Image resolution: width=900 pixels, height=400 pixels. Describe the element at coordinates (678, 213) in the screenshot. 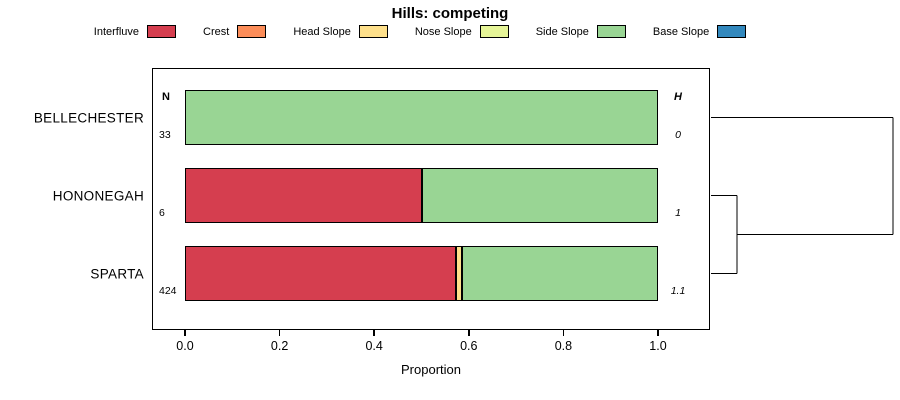

I see `h-value: 1` at that location.